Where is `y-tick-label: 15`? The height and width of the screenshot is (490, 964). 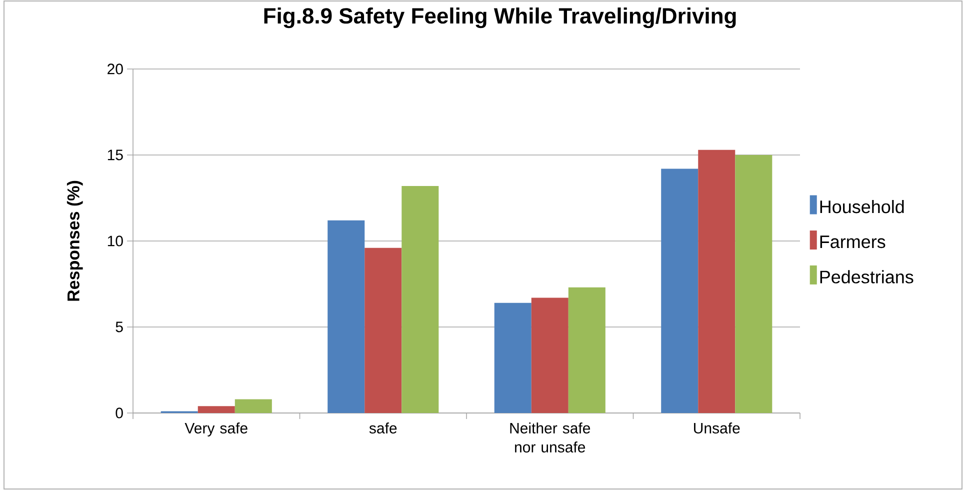
y-tick-label: 15 is located at coordinates (115, 155).